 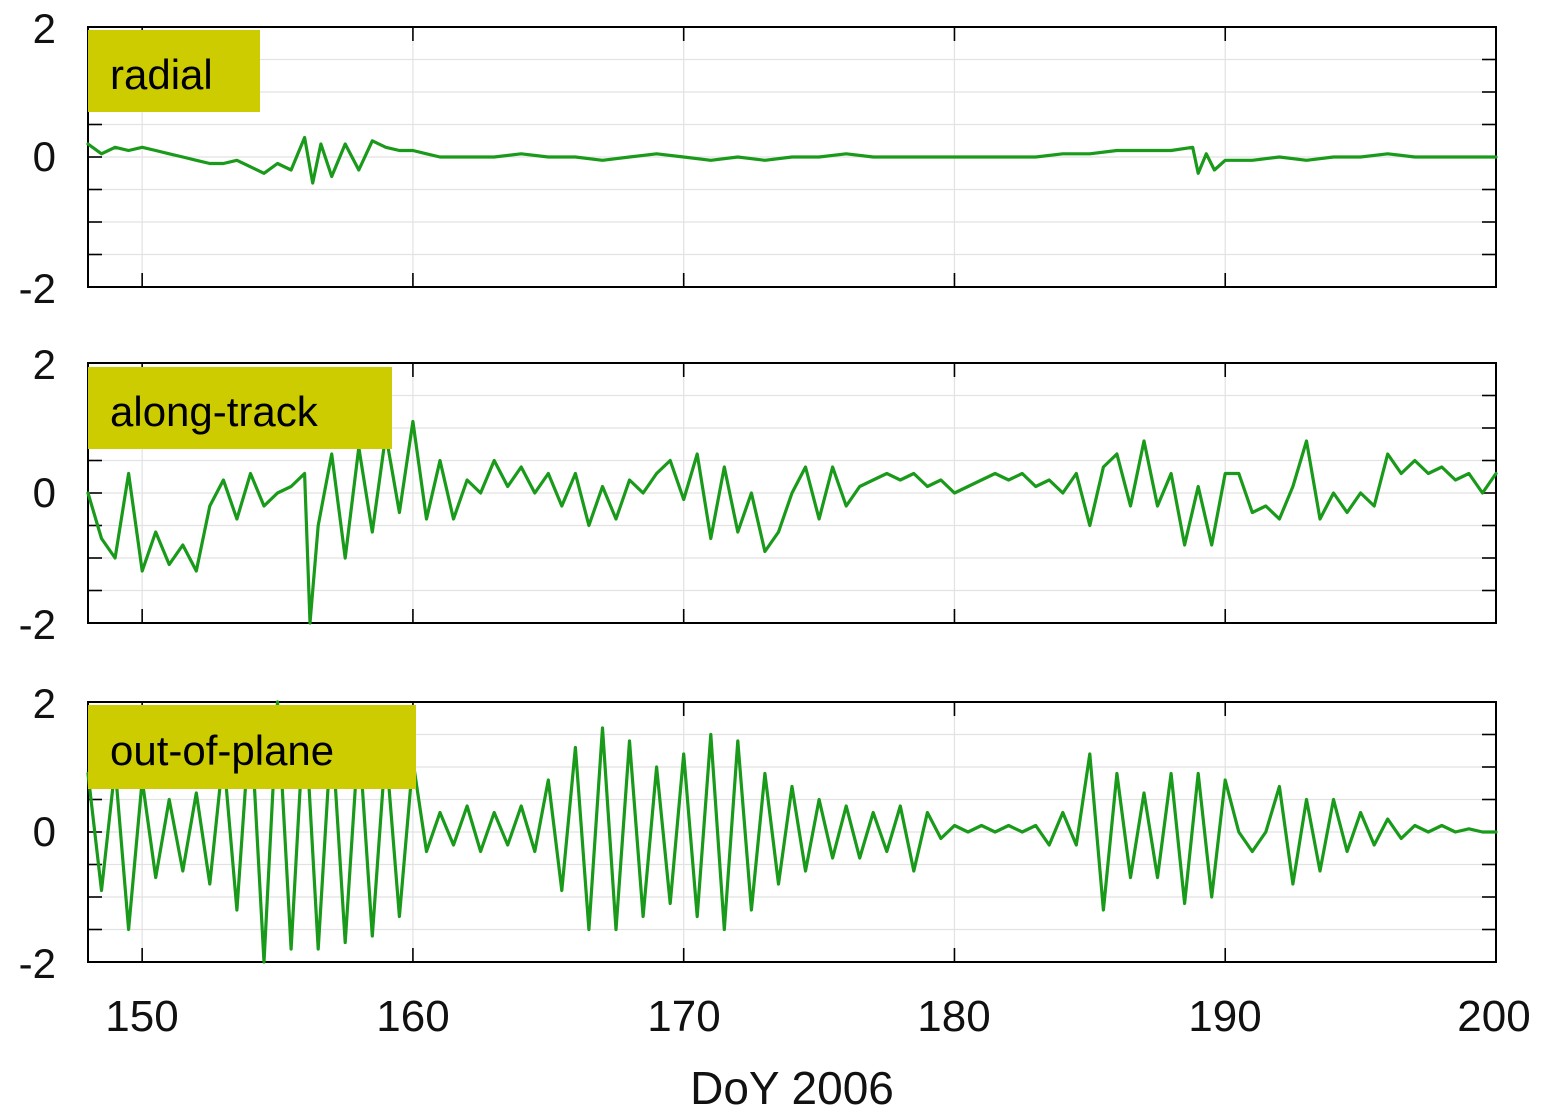 What do you see at coordinates (953, 1016) in the screenshot?
I see `x-tick-label: 180` at bounding box center [953, 1016].